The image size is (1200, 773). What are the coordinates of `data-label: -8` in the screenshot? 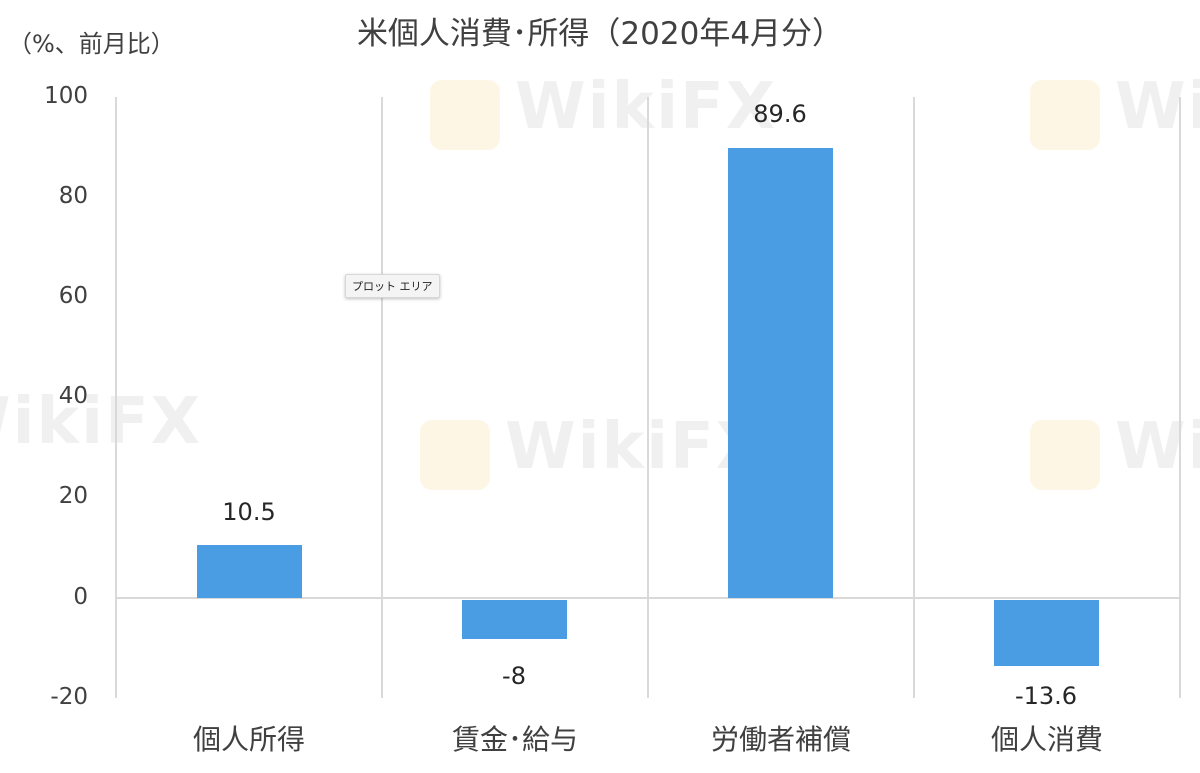 It's located at (514, 676).